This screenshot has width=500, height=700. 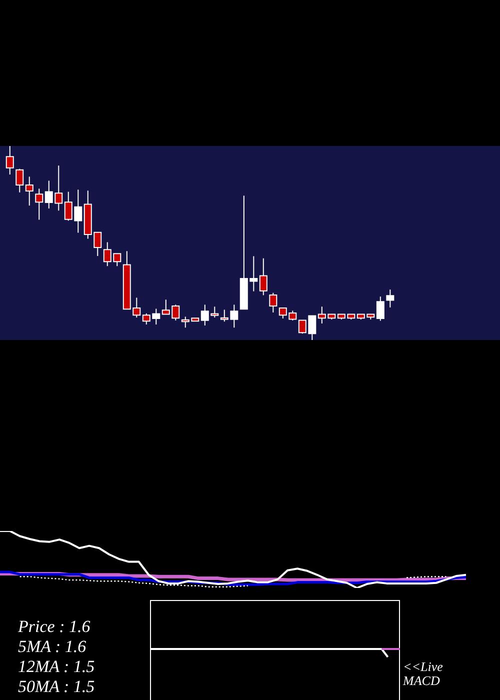 I want to click on text: <<Live MACD, so click(x=423, y=673).